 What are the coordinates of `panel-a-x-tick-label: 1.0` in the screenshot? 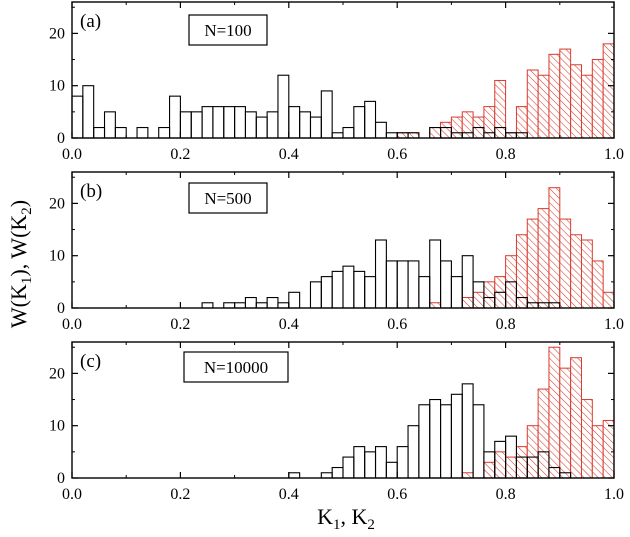 It's located at (614, 154).